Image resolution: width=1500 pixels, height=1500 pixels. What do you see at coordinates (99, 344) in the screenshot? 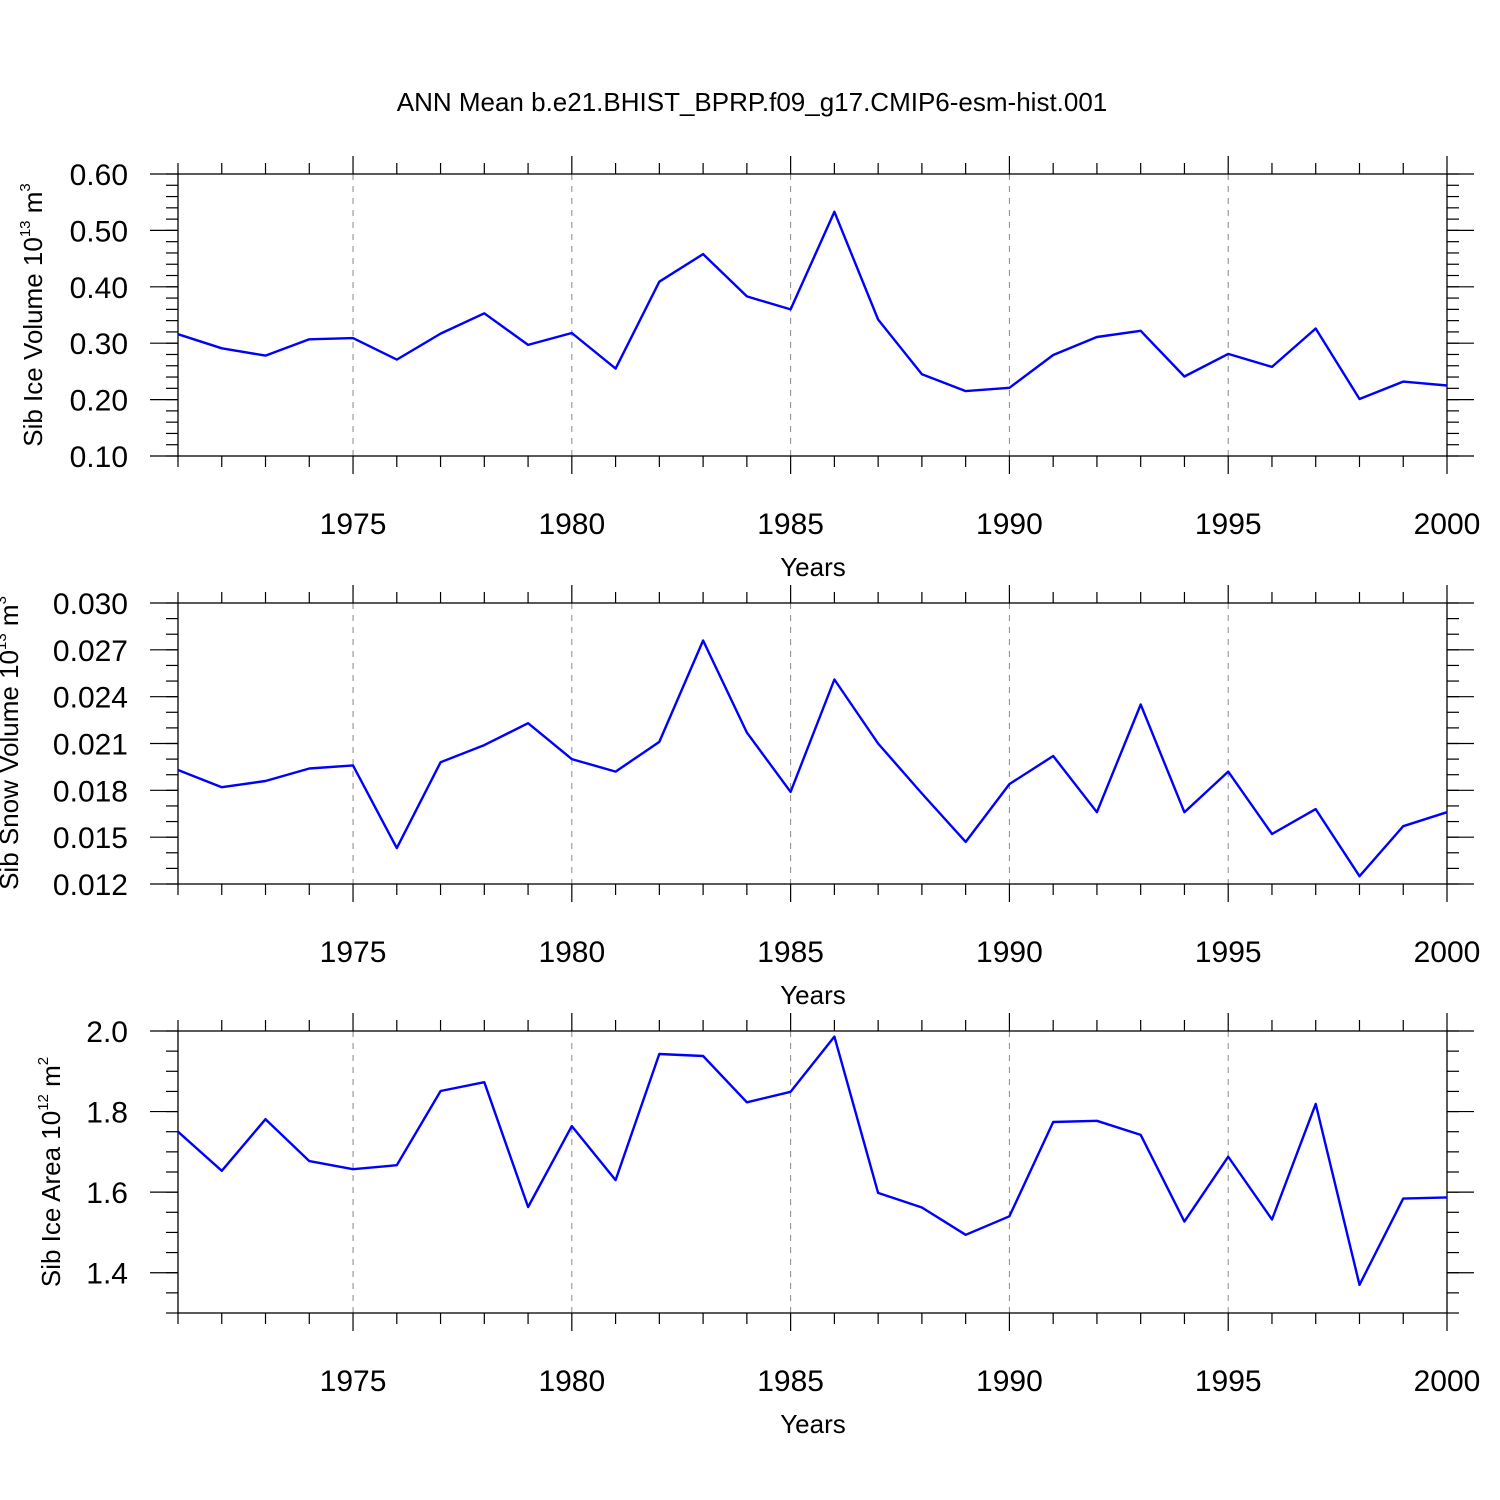
I see `y-tick-label-0.30: 0.30` at bounding box center [99, 344].